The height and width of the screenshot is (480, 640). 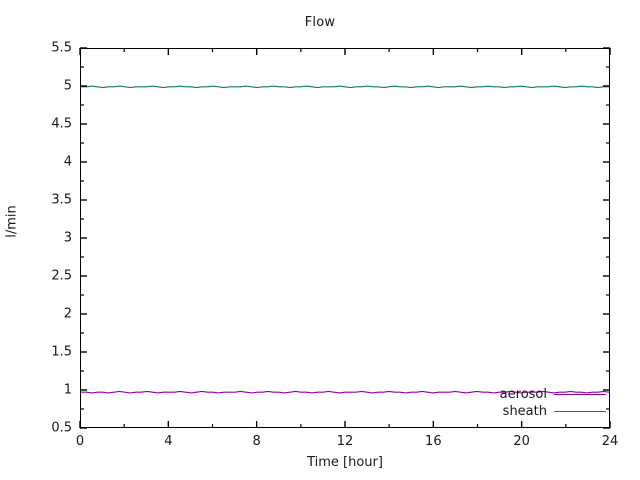 What do you see at coordinates (345, 392) in the screenshot?
I see `series-line-aerosol` at bounding box center [345, 392].